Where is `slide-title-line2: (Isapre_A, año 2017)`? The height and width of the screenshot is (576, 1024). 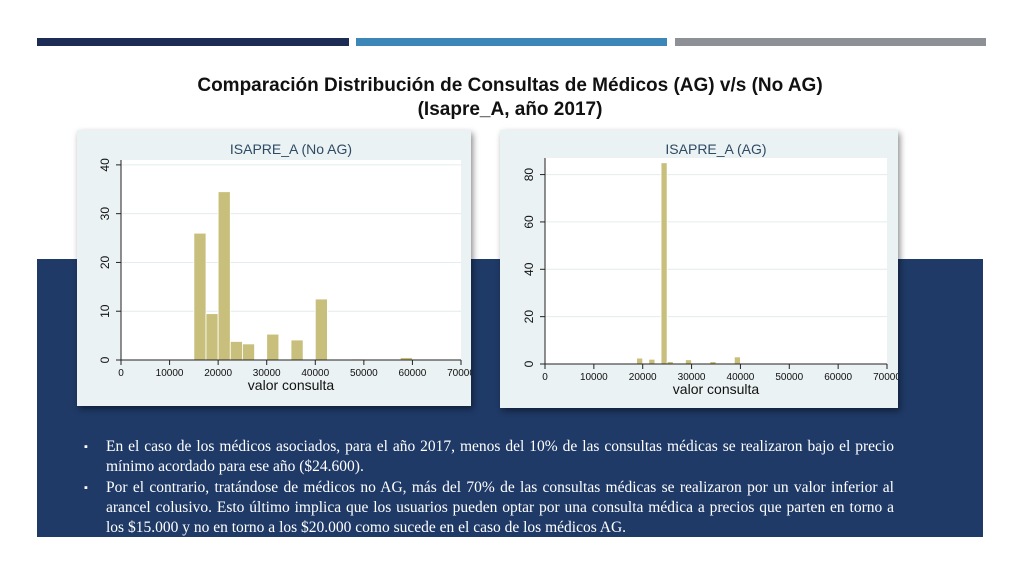
slide-title-line2: (Isapre_A, año 2017) is located at coordinates (510, 109).